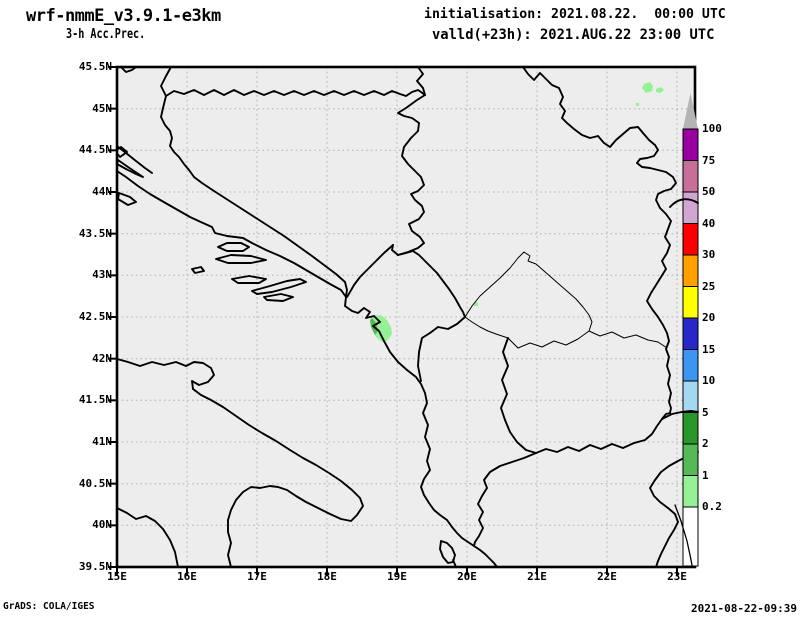 The image size is (800, 618). Describe the element at coordinates (95, 566) in the screenshot. I see `lat-tick-label: 39.5N` at that location.